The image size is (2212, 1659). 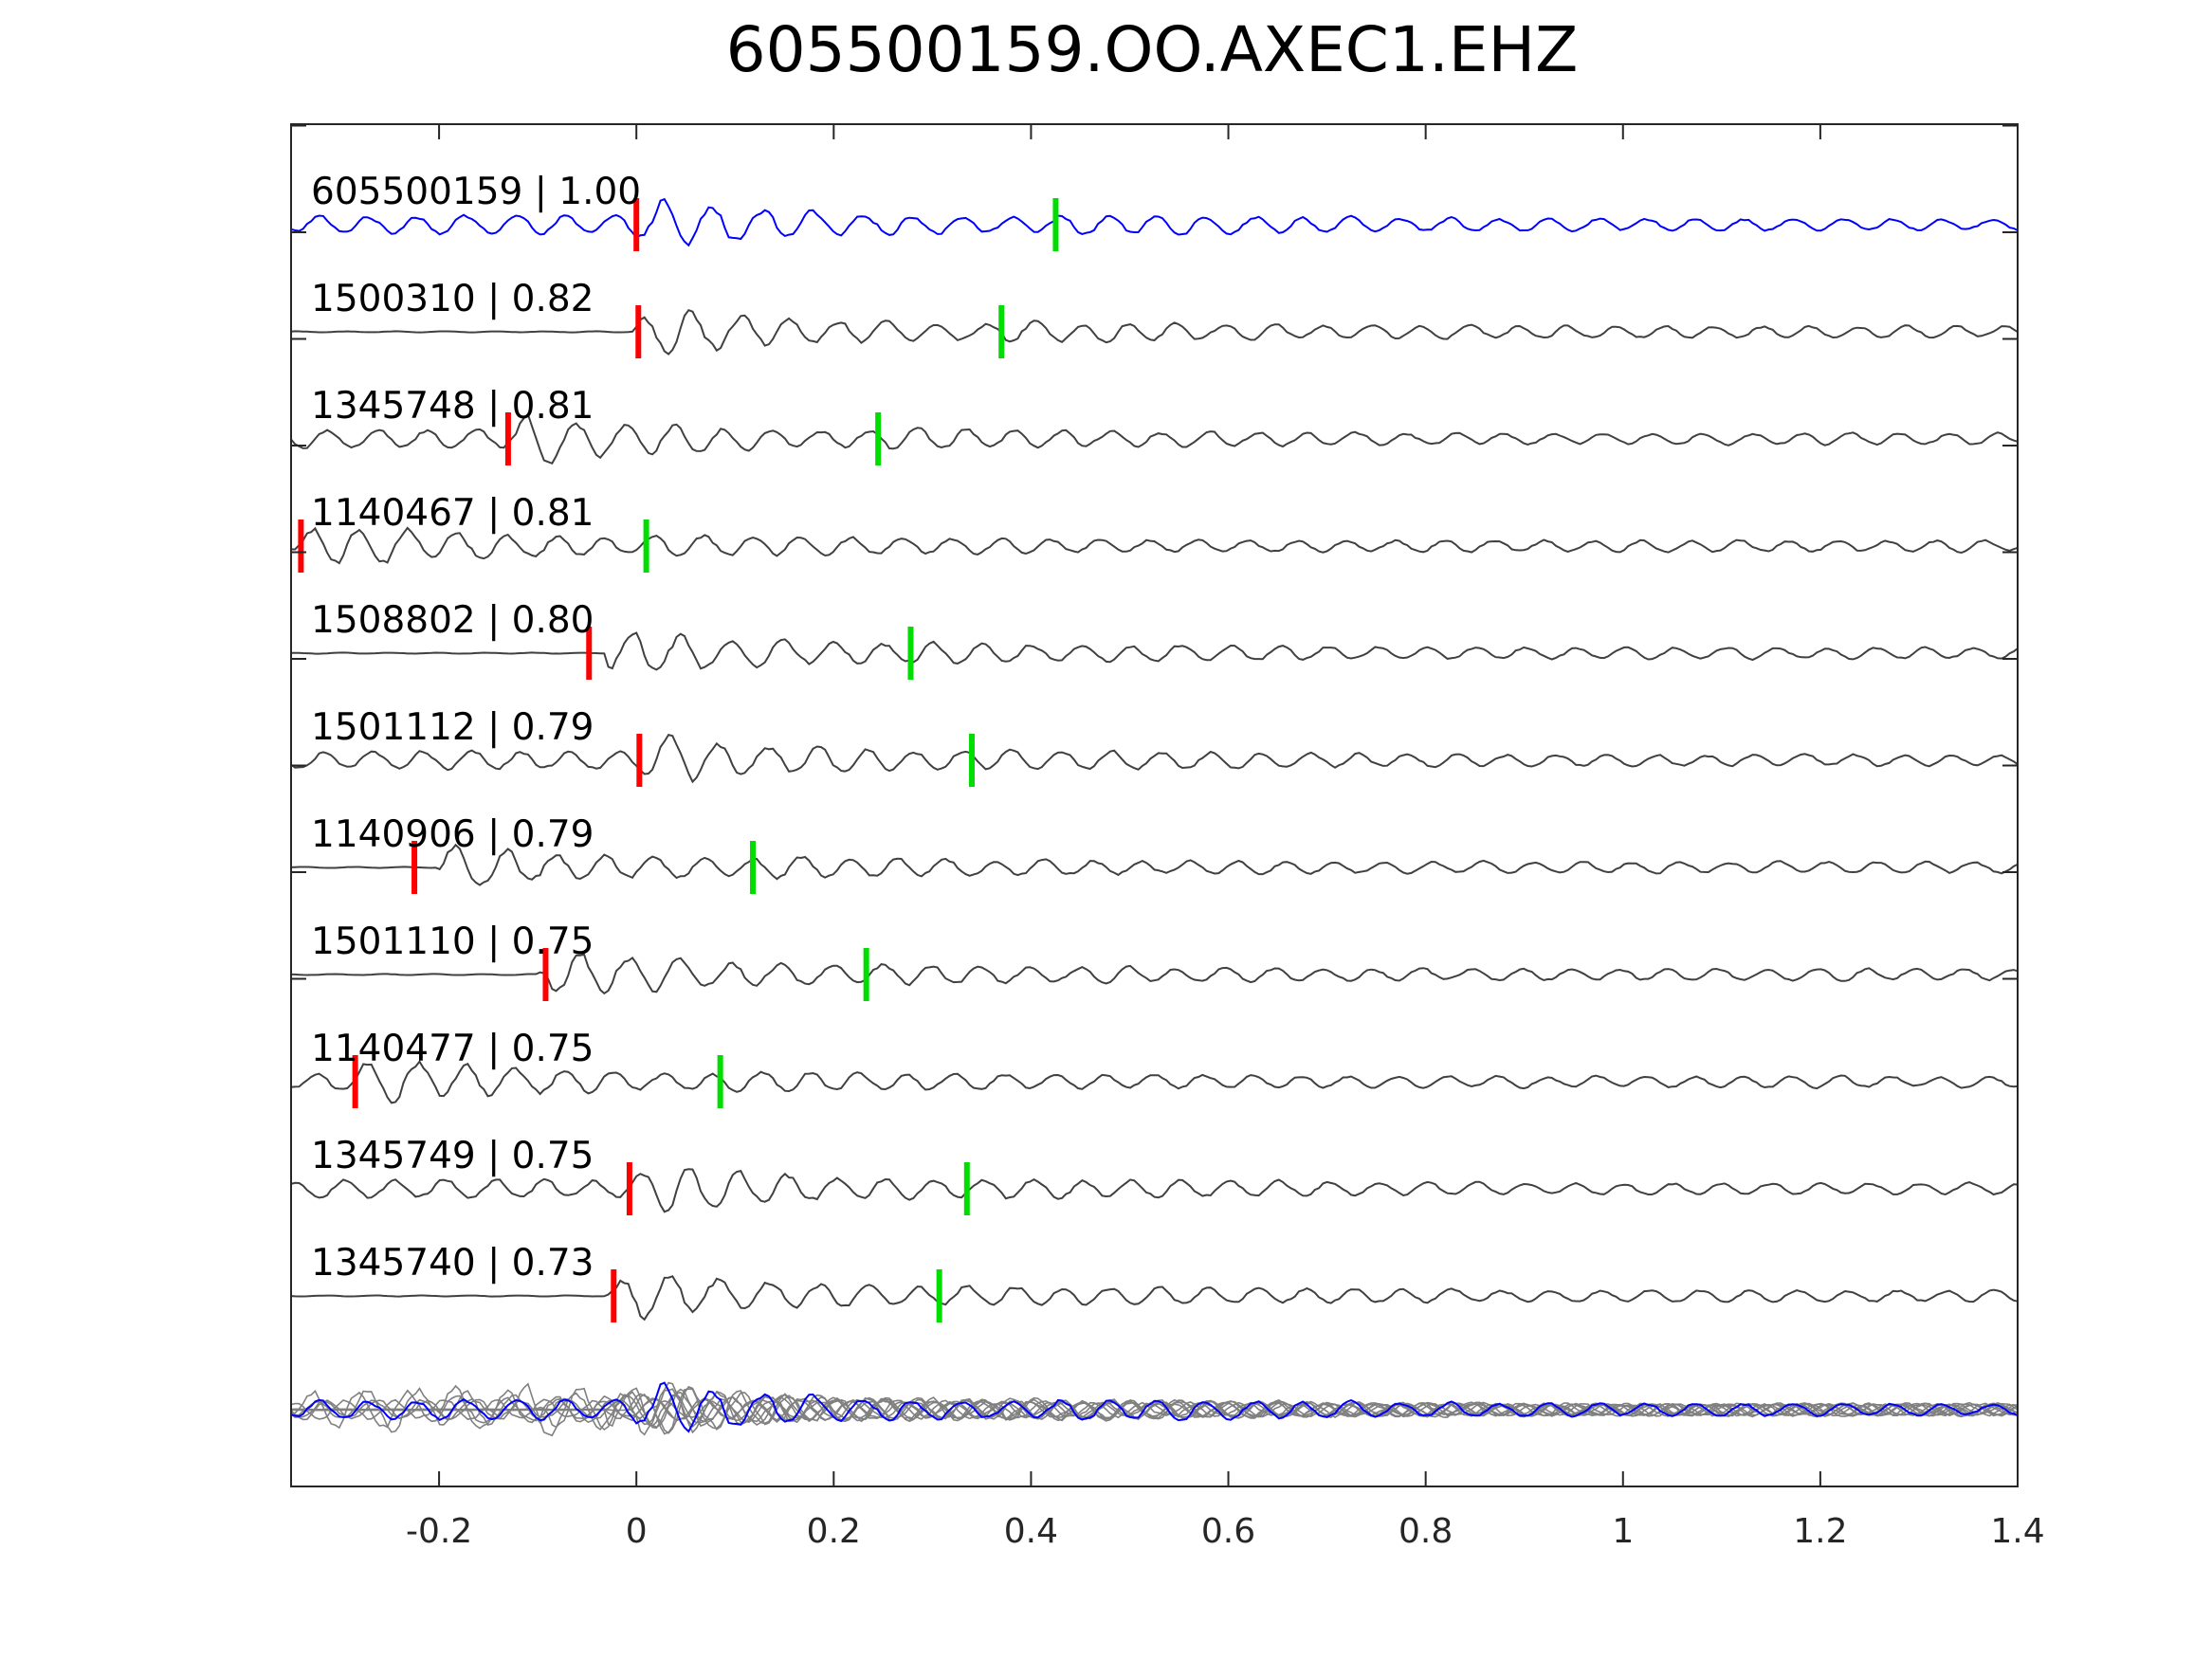 I want to click on trace-label: 1501112 | 0.79, so click(x=452, y=727).